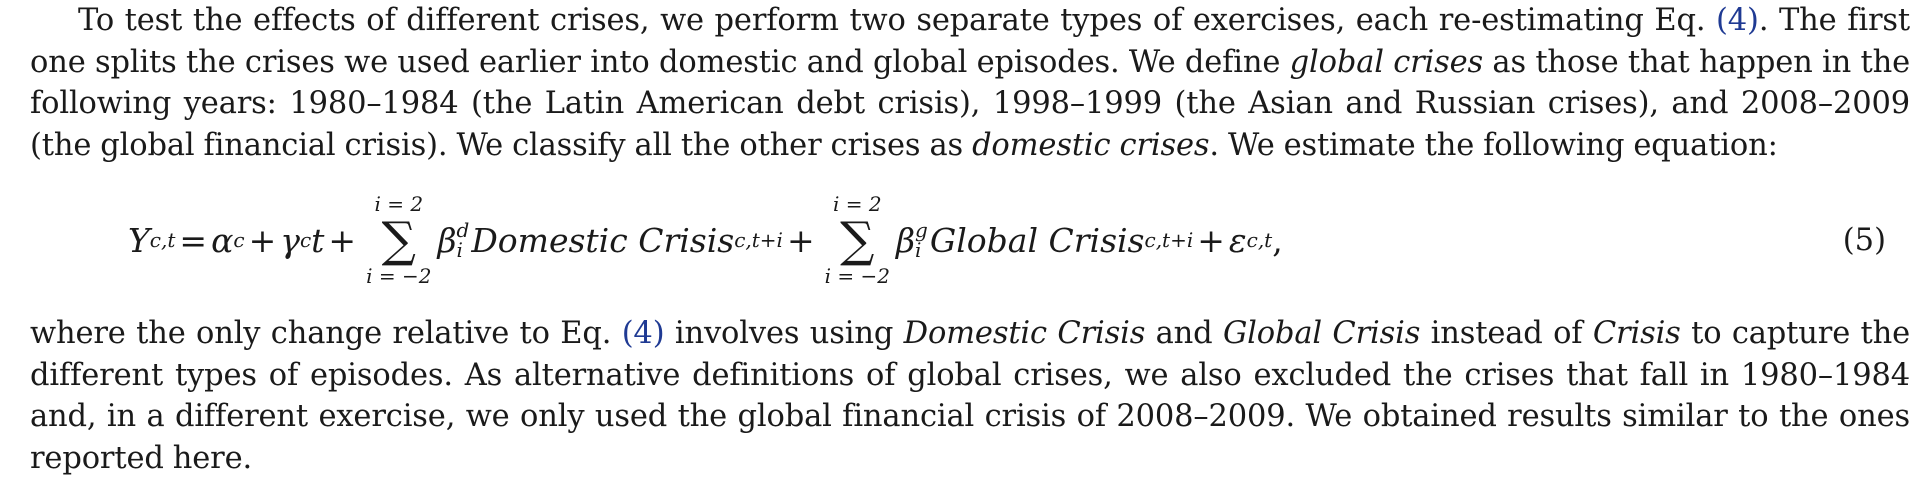 The width and height of the screenshot is (1916, 479). What do you see at coordinates (1259, 240) in the screenshot?
I see `eq-epsilon-subscript: c,t` at bounding box center [1259, 240].